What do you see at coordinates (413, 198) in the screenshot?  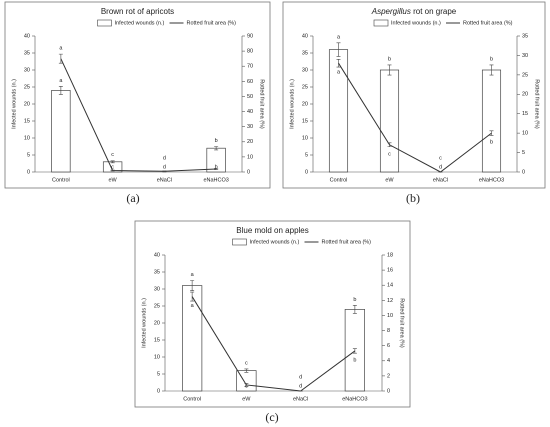 I see `panel-label: (b)` at bounding box center [413, 198].